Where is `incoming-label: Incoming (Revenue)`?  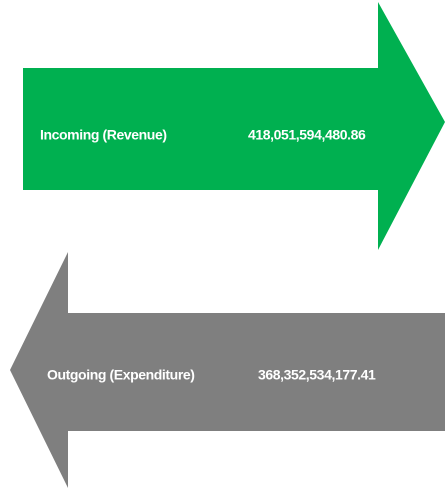 incoming-label: Incoming (Revenue) is located at coordinates (103, 135).